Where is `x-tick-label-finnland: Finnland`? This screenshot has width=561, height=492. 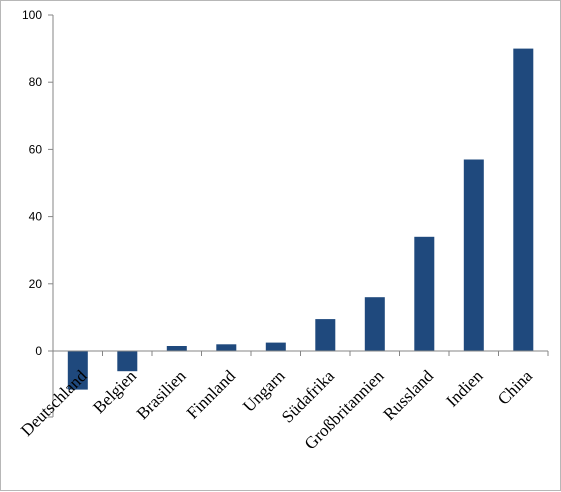 x-tick-label-finnland: Finnland is located at coordinates (211, 394).